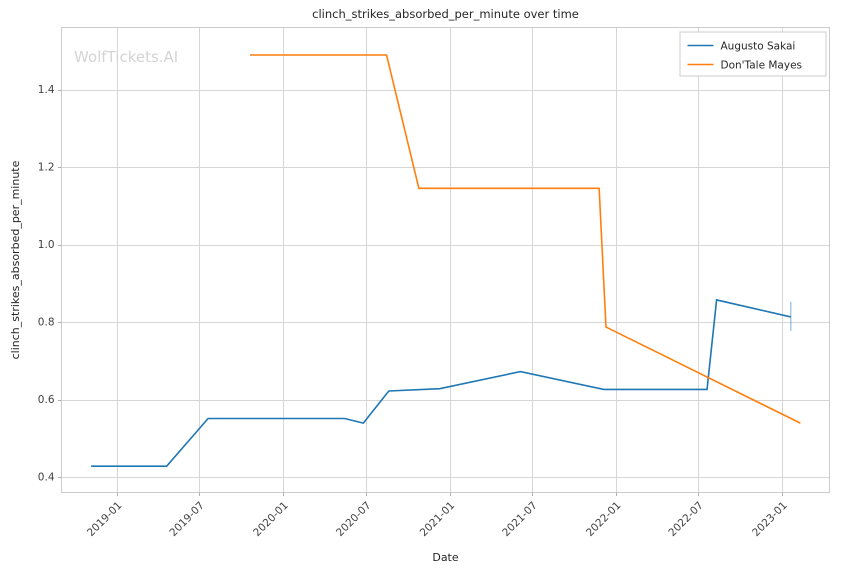  I want to click on y-tick-label: 1.4, so click(46, 90).